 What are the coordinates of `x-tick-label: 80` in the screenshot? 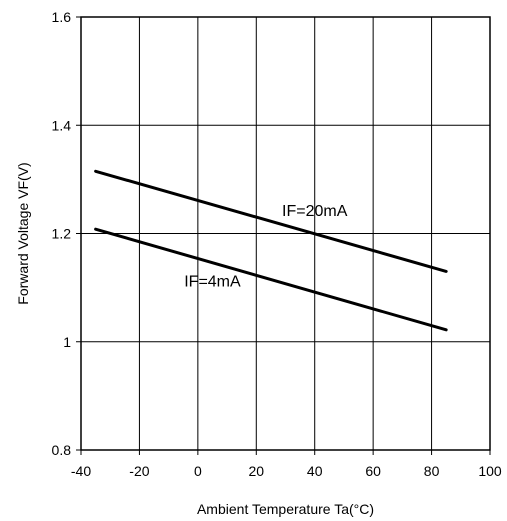 It's located at (432, 471).